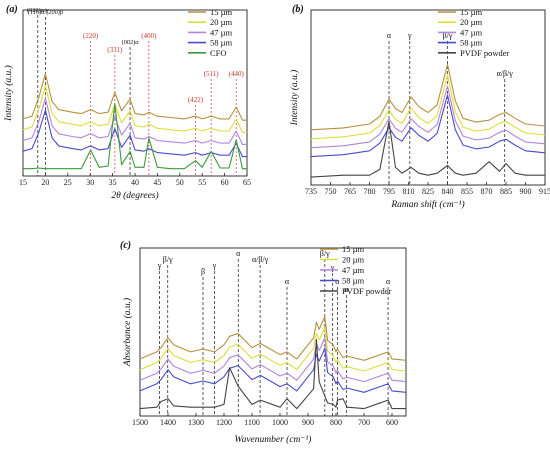 The width and height of the screenshot is (550, 462). I want to click on x-tick-label: 40, so click(135, 182).